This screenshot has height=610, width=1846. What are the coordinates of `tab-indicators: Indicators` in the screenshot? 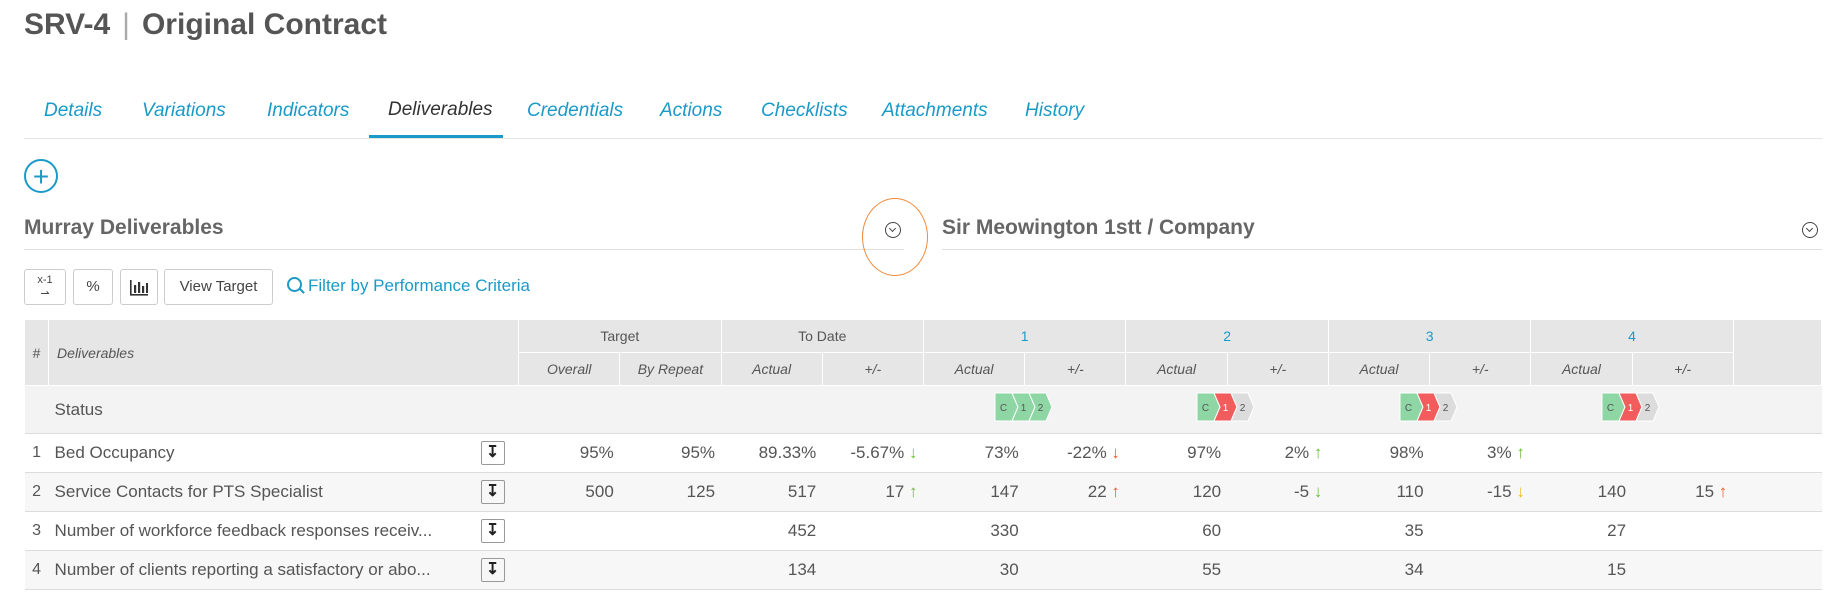 It's located at (308, 110).